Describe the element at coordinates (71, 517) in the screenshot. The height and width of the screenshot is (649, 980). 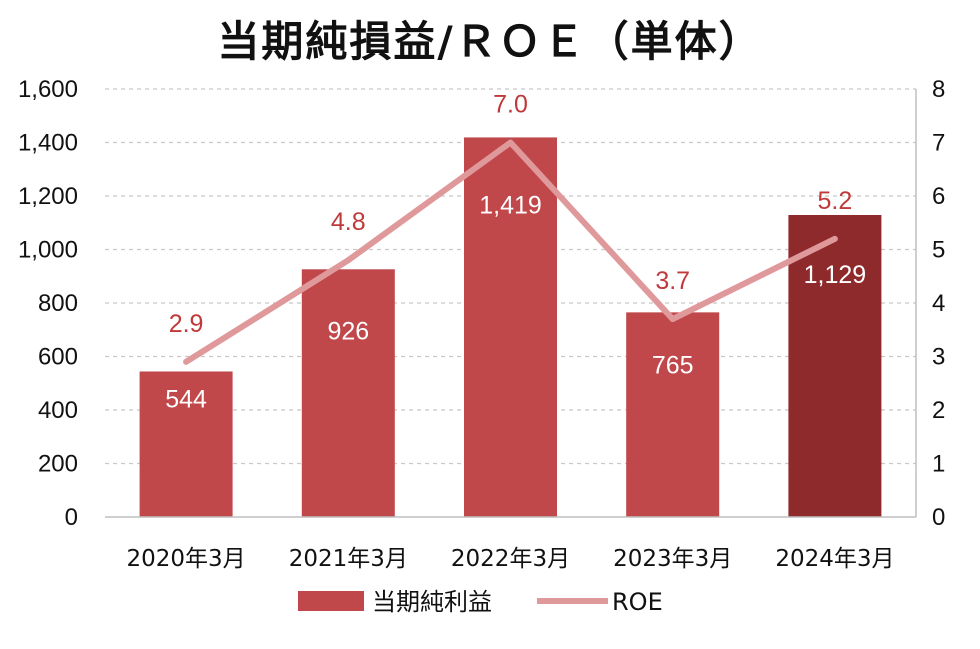
I see `y-left-tick-label: 0` at that location.